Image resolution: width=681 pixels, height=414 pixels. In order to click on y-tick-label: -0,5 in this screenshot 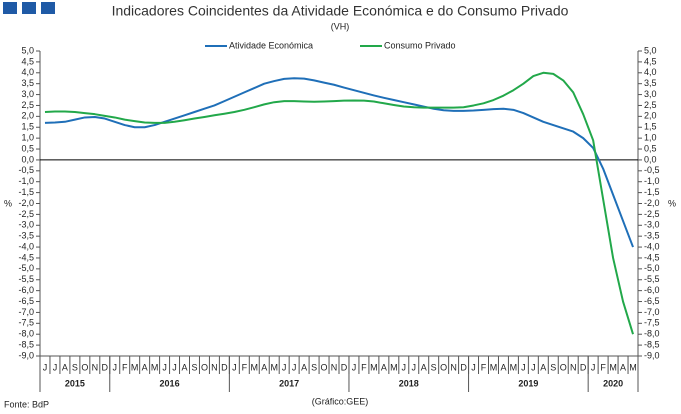, I will do `click(26, 170)`.